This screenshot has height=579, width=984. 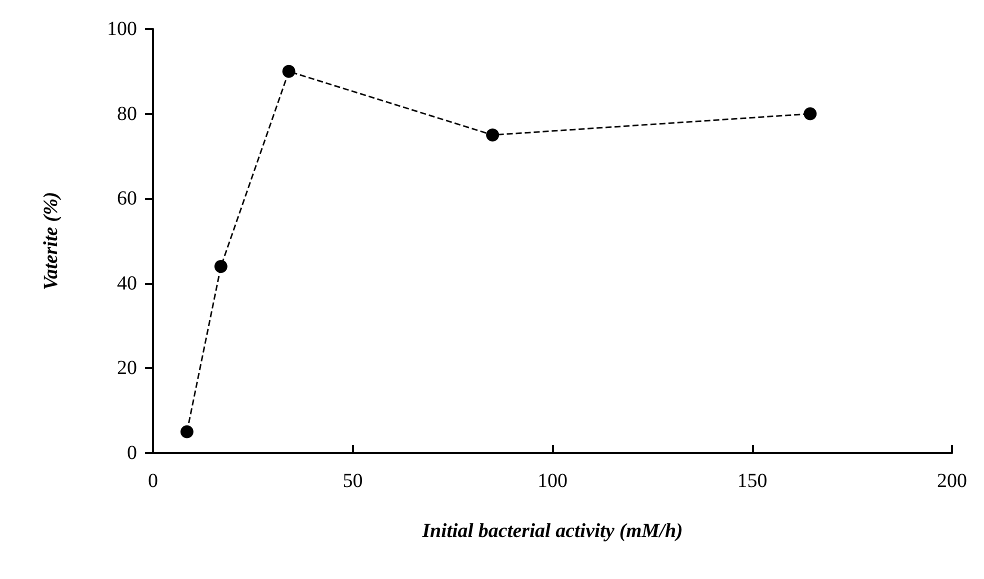 What do you see at coordinates (132, 453) in the screenshot?
I see `y-tick-label: 0` at bounding box center [132, 453].